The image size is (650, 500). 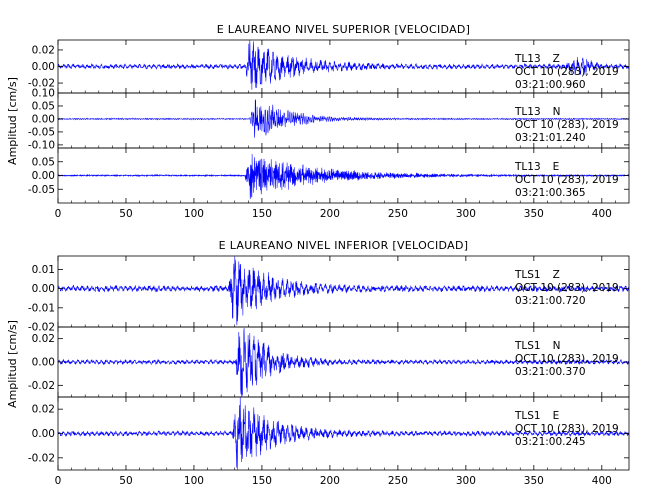 What do you see at coordinates (343, 291) in the screenshot?
I see `waveform-trace-tls1-z` at bounding box center [343, 291].